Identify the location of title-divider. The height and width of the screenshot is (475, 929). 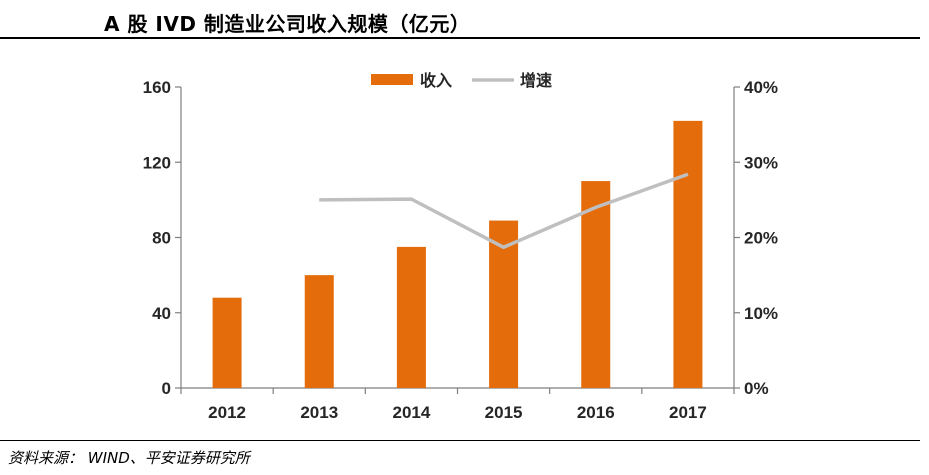
(460, 38).